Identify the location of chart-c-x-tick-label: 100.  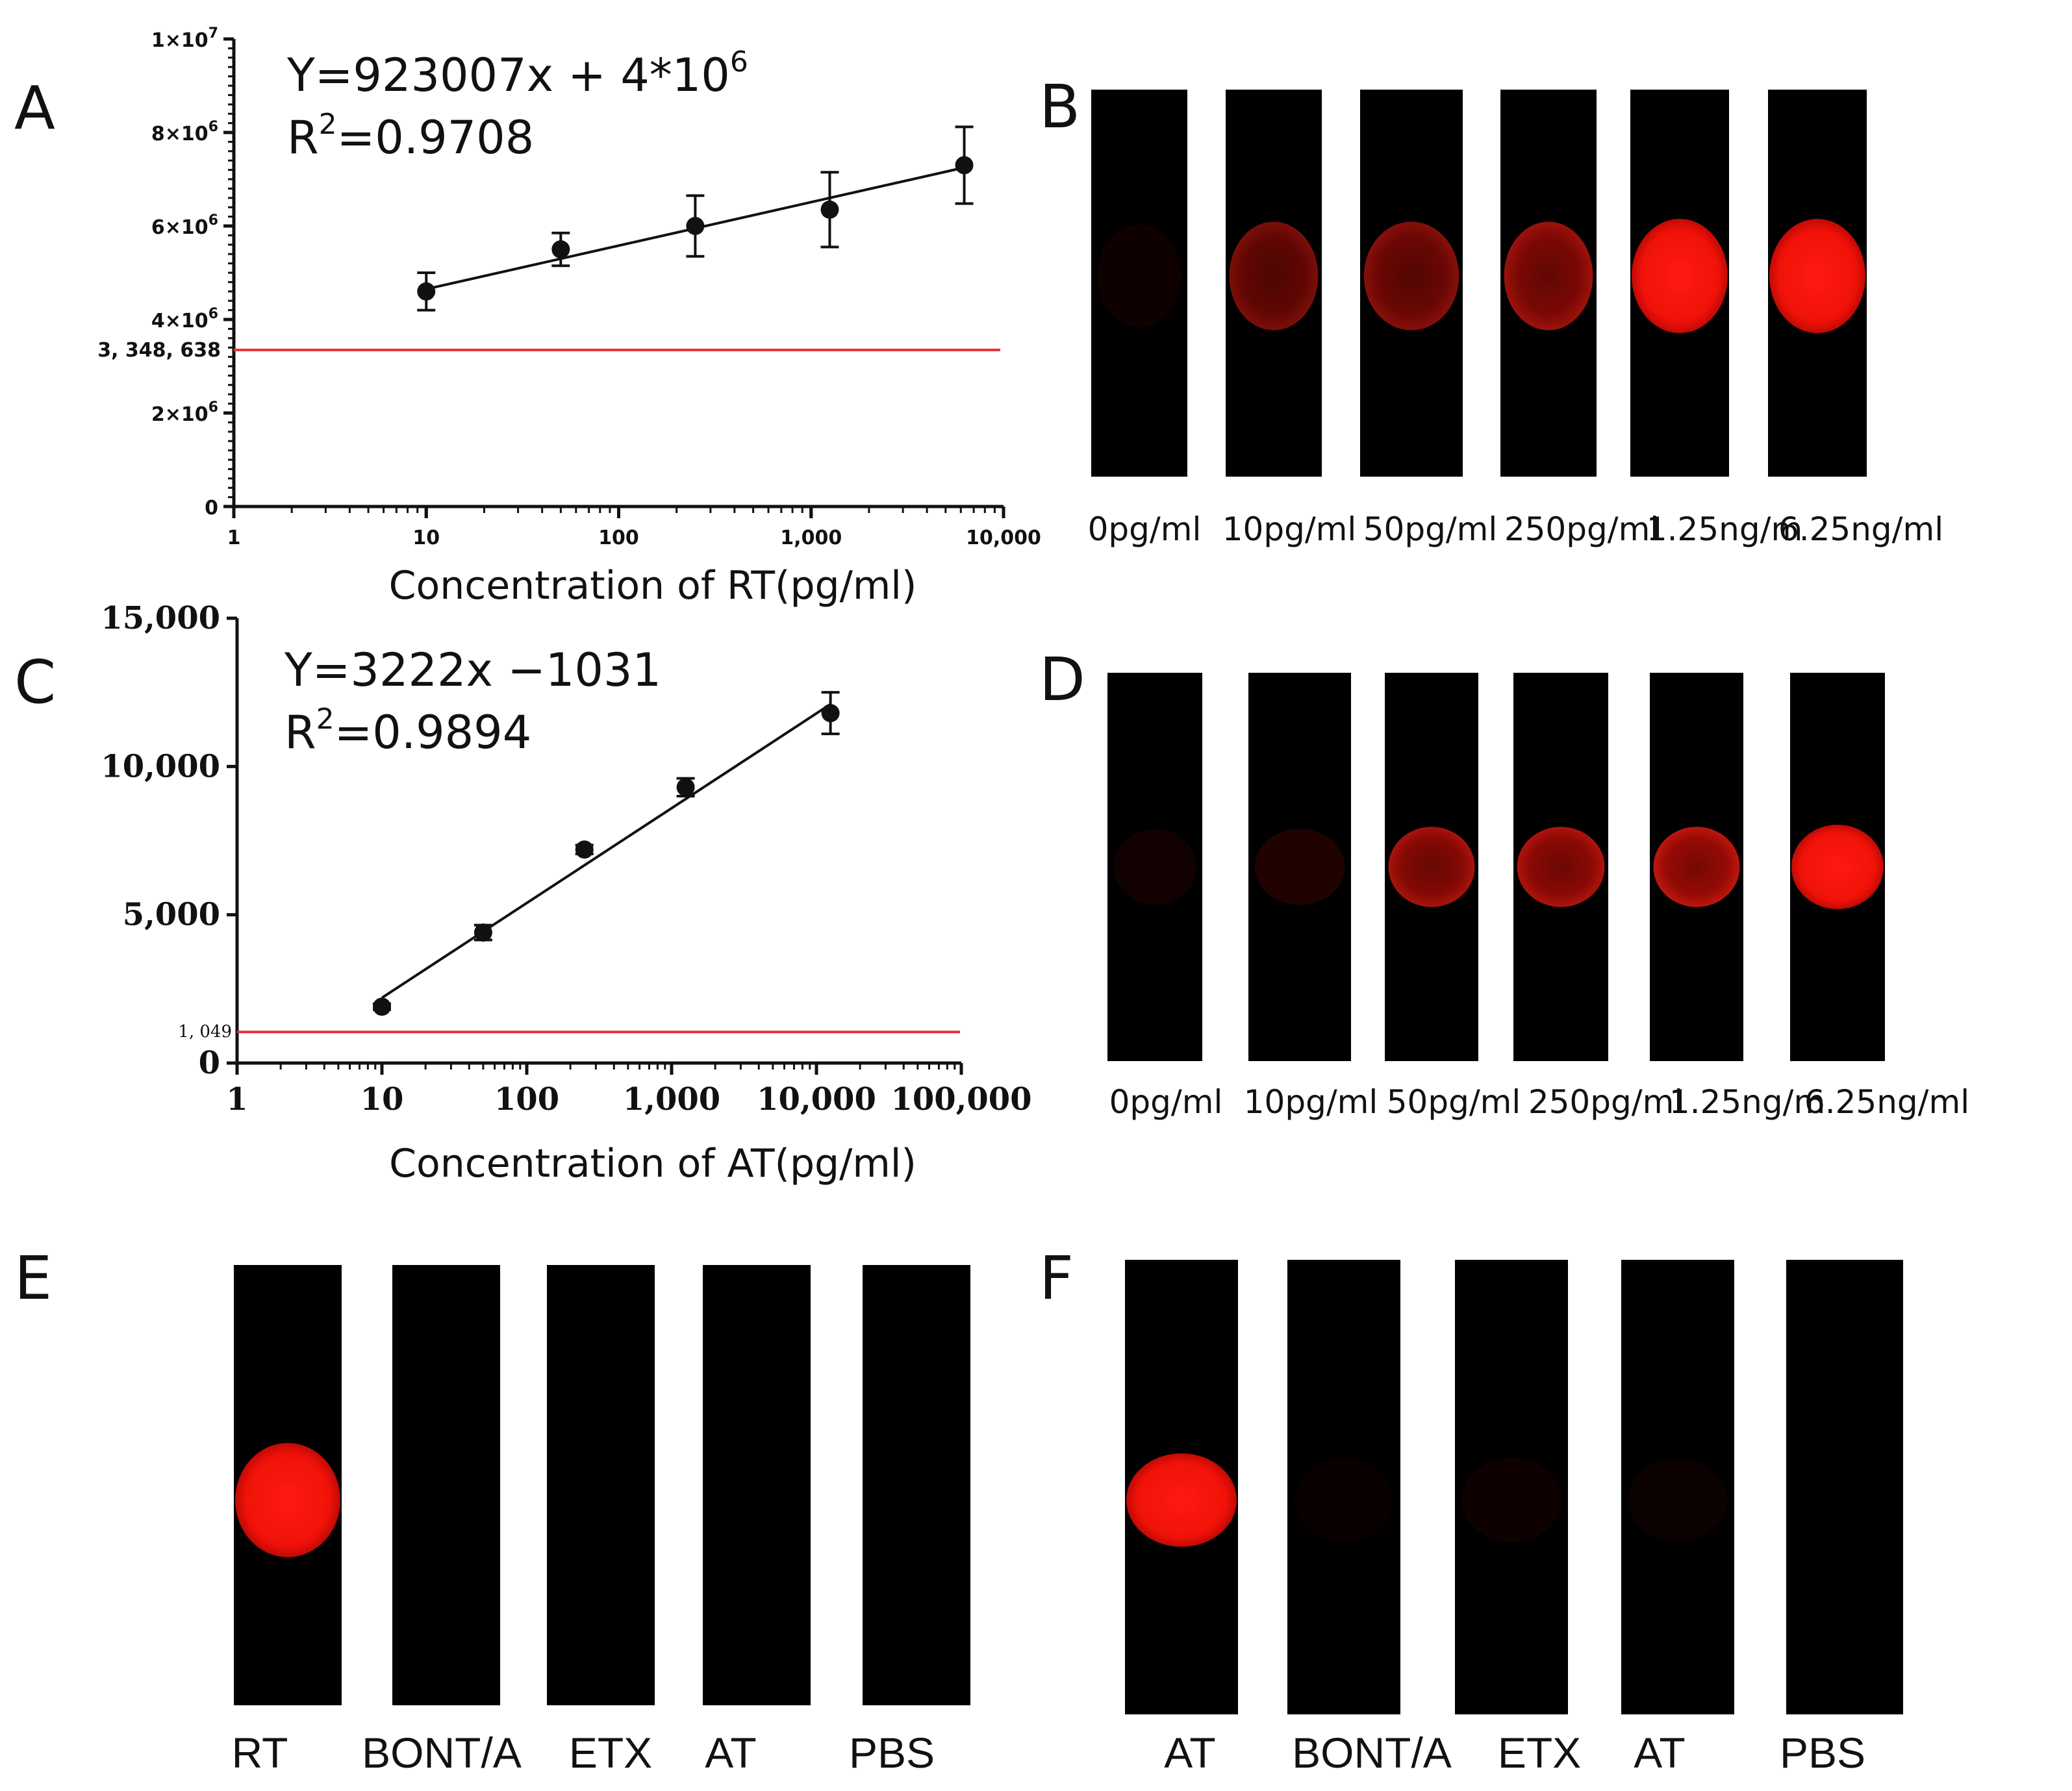
(526, 1099).